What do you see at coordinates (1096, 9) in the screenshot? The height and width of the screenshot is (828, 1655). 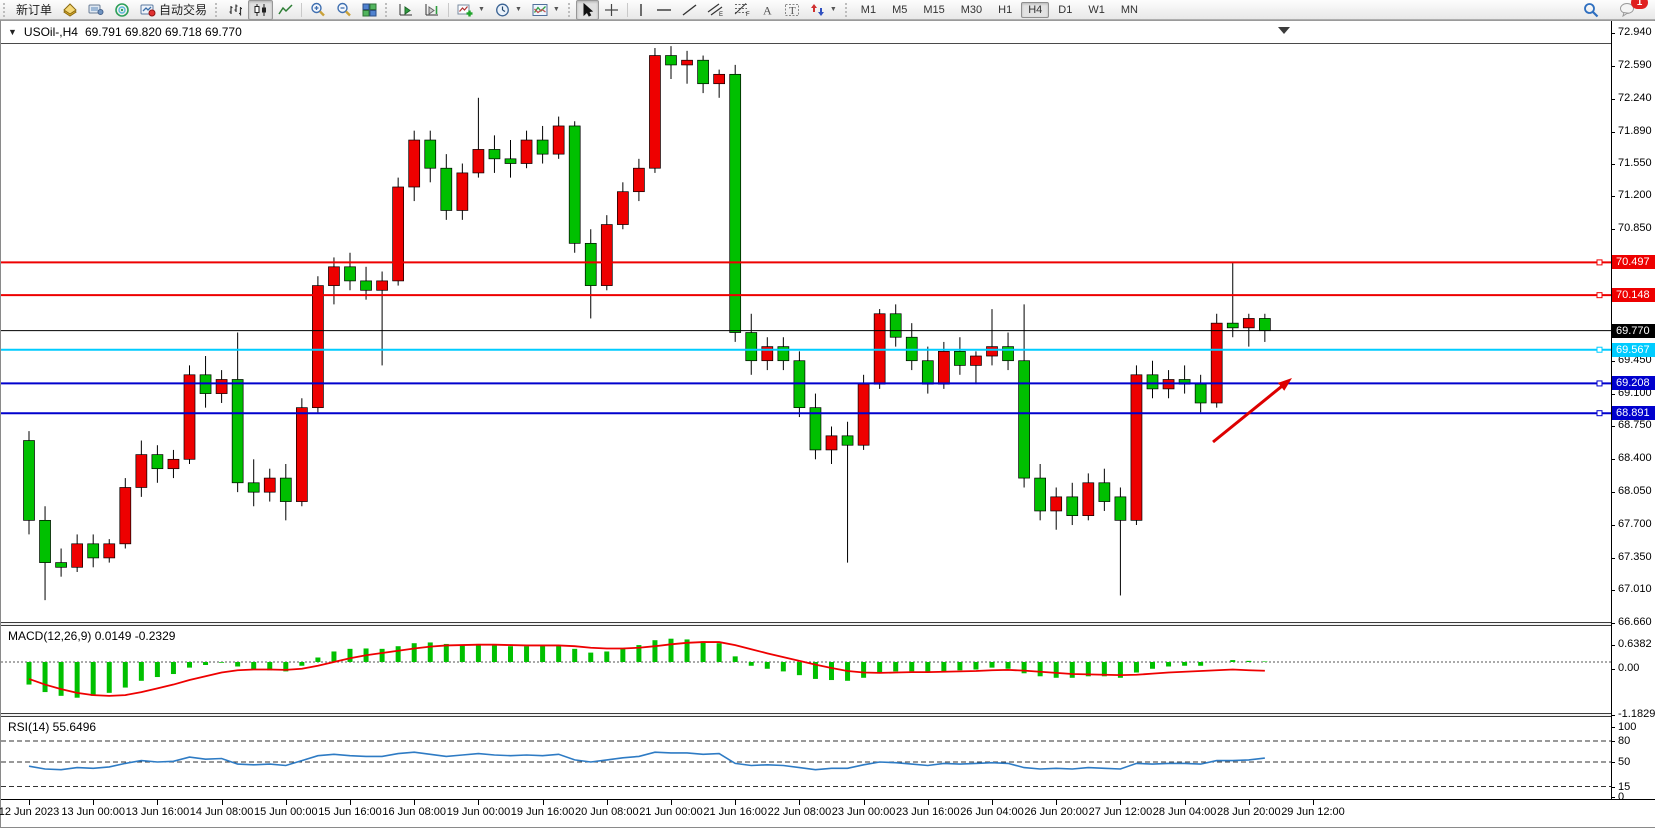 I see `timeframe-w1: W1` at bounding box center [1096, 9].